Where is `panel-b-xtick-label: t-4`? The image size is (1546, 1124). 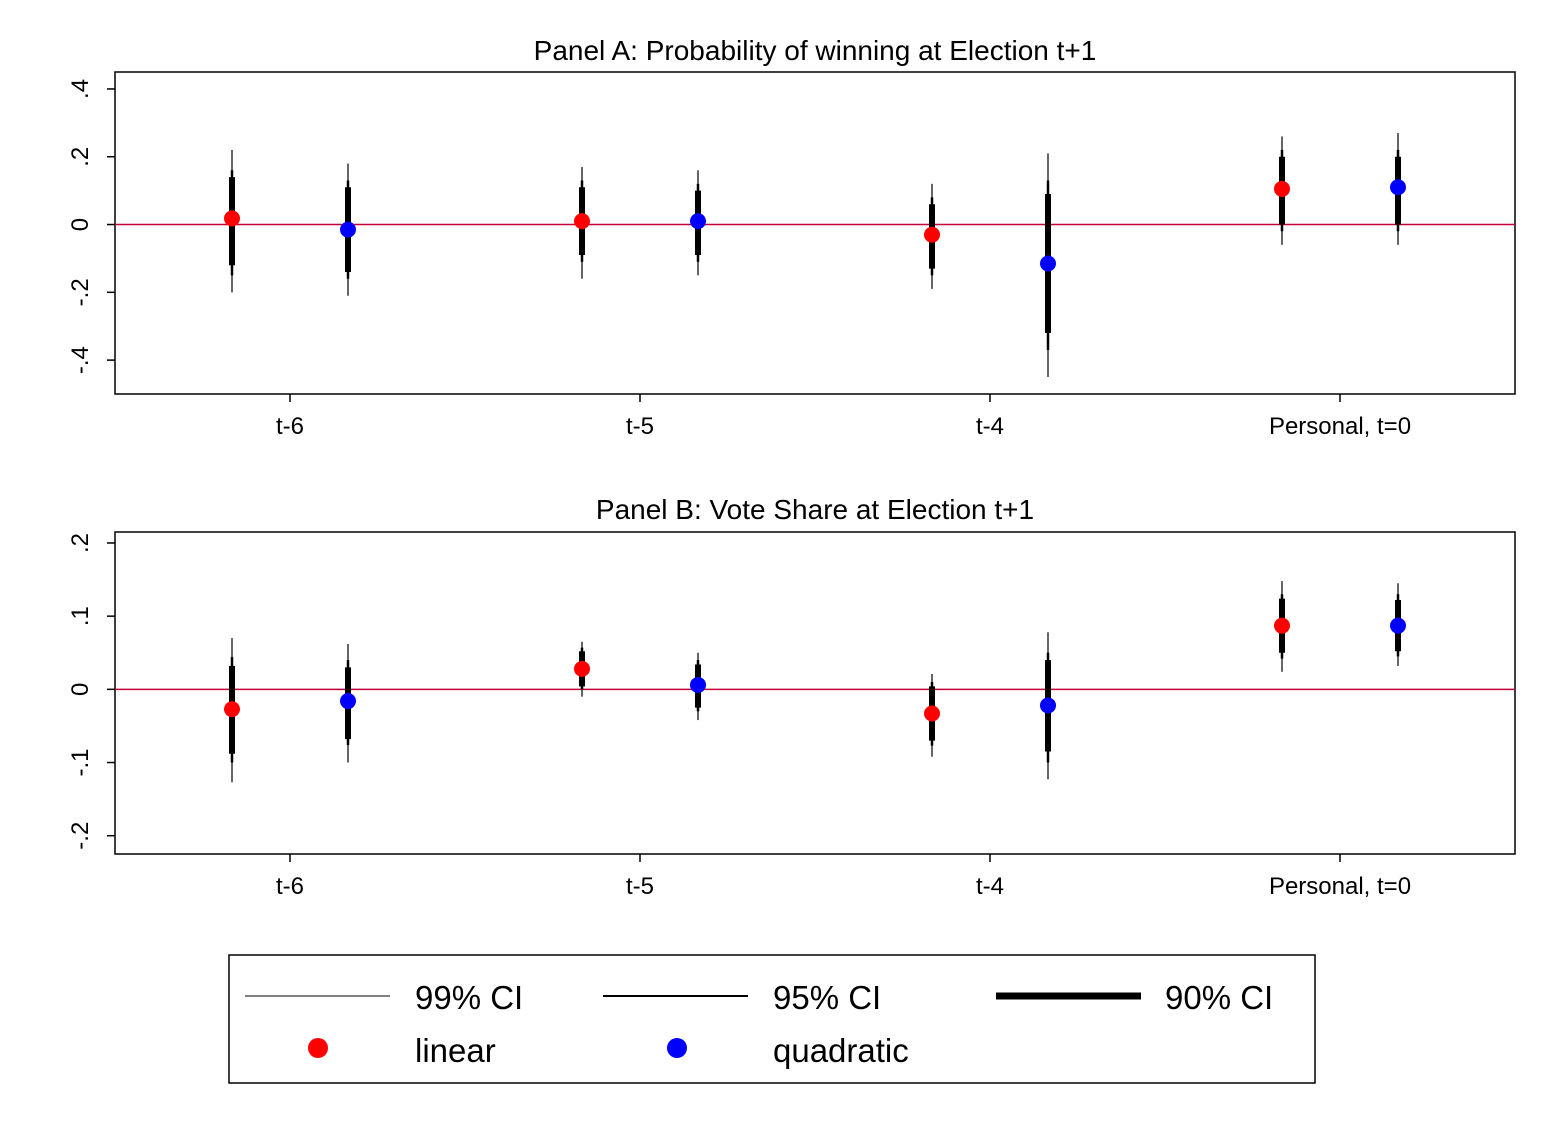
panel-b-xtick-label: t-4 is located at coordinates (990, 886).